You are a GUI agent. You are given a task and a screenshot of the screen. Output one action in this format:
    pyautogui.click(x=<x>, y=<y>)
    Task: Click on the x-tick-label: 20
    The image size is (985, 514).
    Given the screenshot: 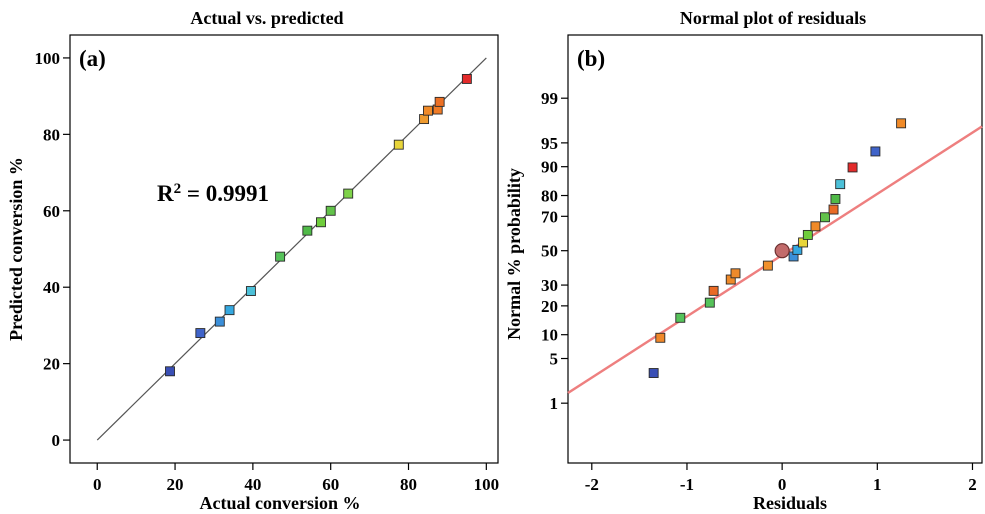 What is the action you would take?
    pyautogui.click(x=175, y=484)
    